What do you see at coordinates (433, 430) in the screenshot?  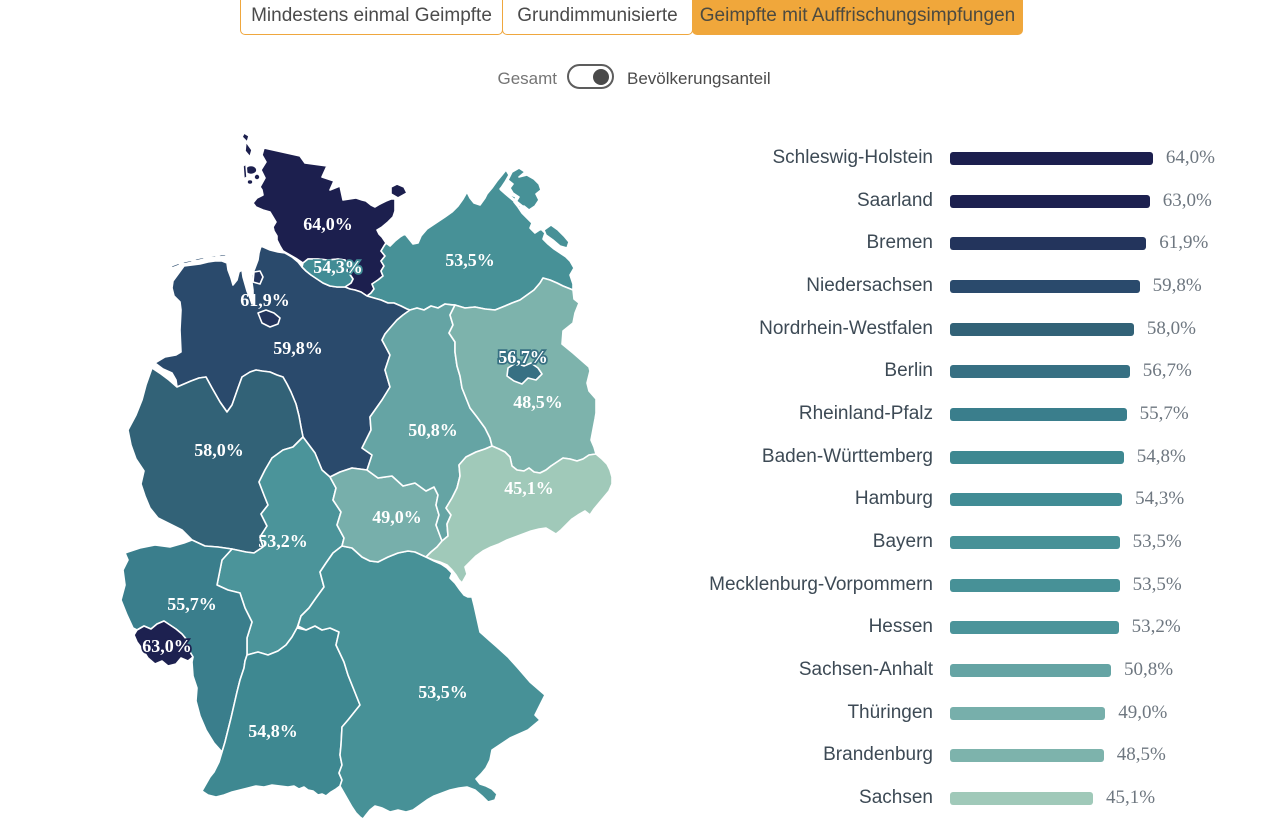 I see `svg-text: 50,8%` at bounding box center [433, 430].